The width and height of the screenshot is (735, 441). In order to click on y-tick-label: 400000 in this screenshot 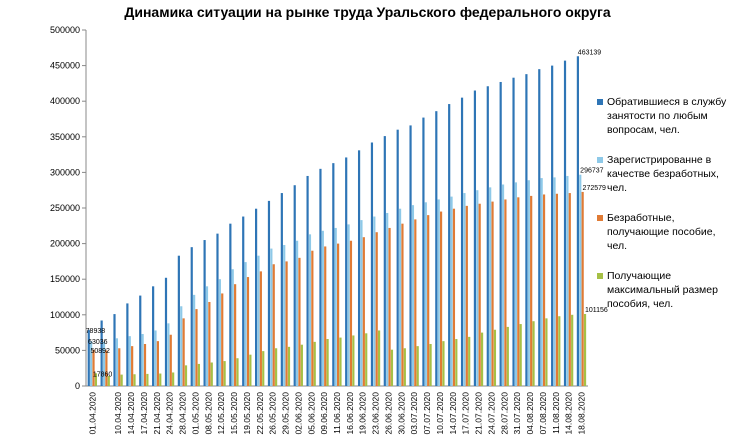, I will do `click(65, 101)`.